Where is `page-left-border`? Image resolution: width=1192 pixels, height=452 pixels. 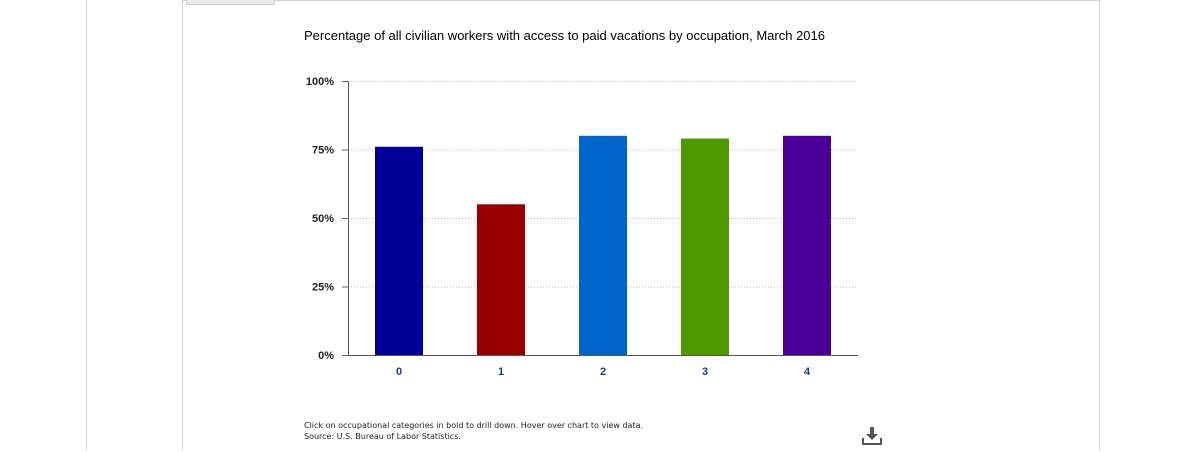
page-left-border is located at coordinates (86, 225).